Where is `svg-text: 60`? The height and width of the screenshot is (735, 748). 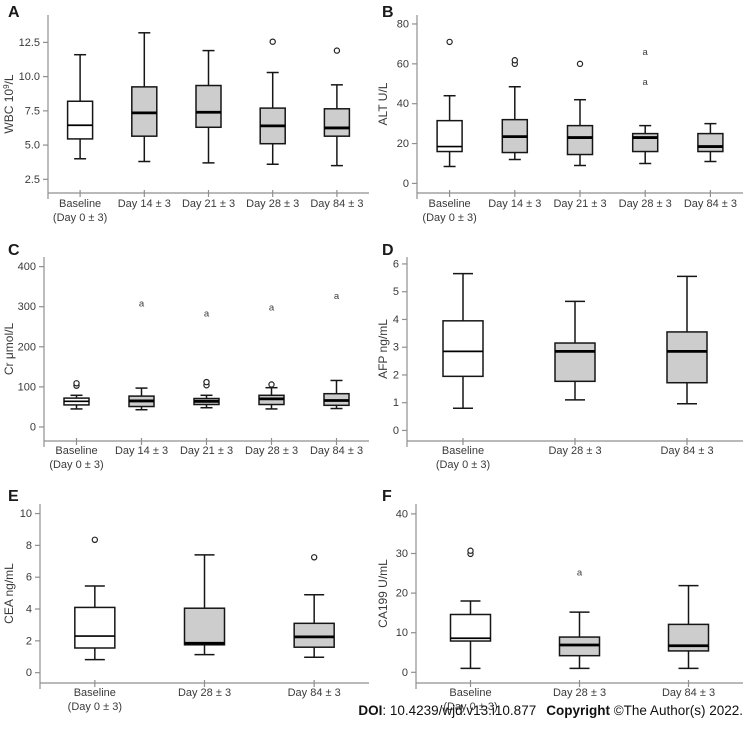 svg-text: 60 is located at coordinates (403, 64).